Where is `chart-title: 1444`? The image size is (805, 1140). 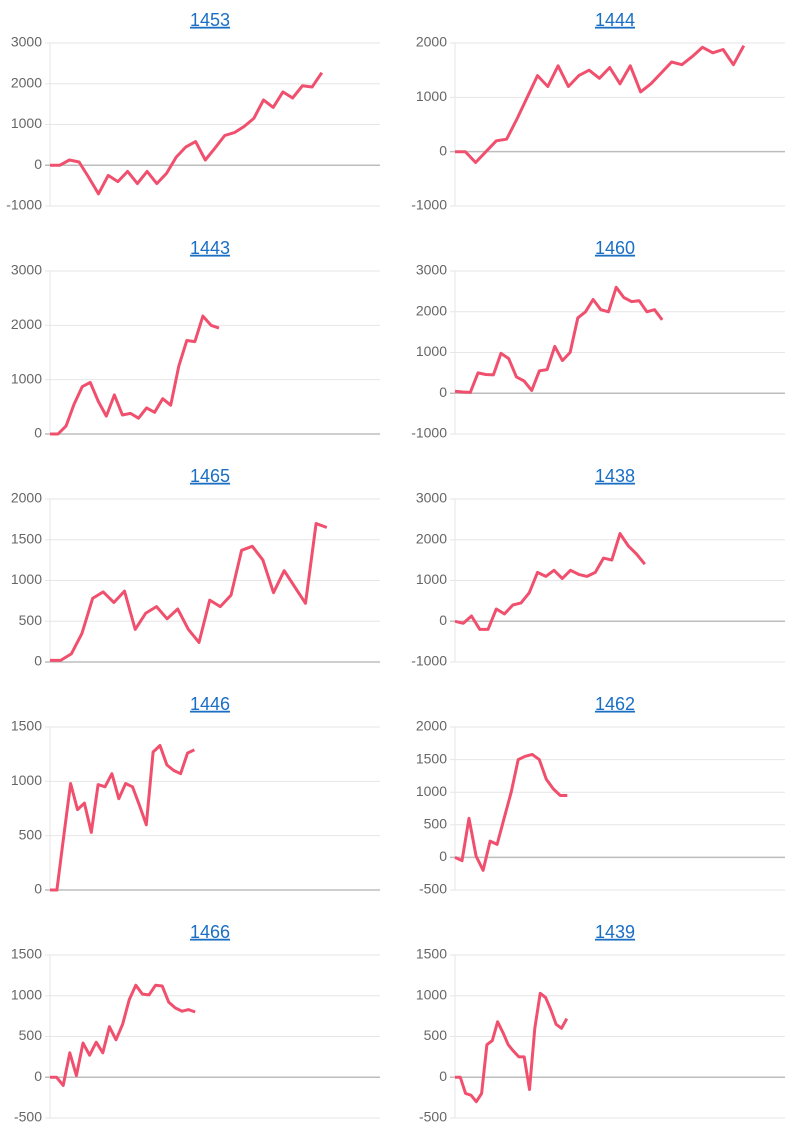 chart-title: 1444 is located at coordinates (615, 20).